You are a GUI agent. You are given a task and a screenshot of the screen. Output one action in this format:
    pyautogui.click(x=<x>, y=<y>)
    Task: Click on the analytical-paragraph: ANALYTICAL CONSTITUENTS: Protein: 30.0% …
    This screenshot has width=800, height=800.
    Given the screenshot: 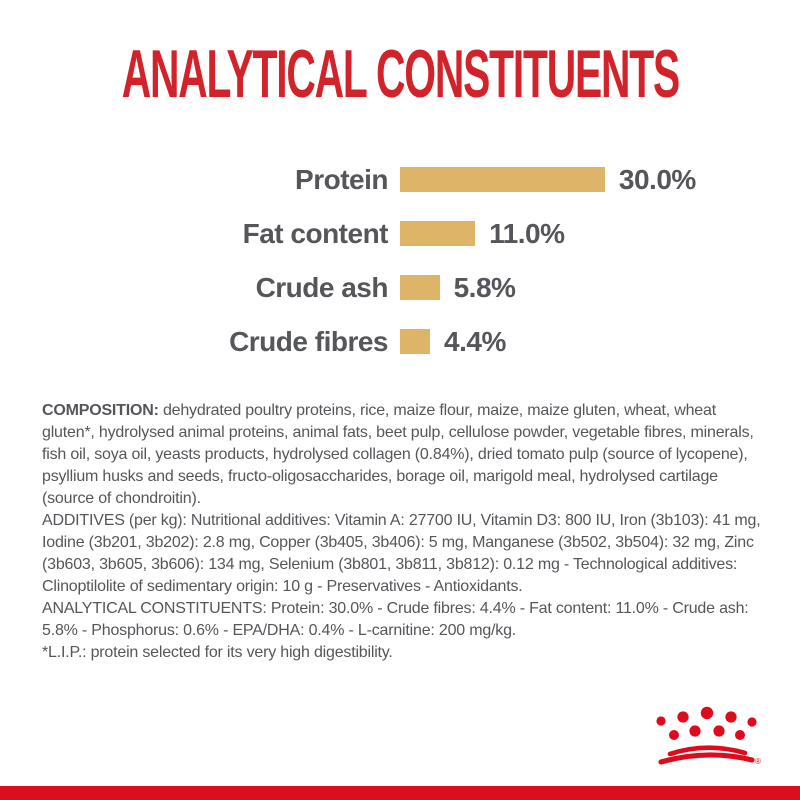 What is the action you would take?
    pyautogui.click(x=395, y=619)
    